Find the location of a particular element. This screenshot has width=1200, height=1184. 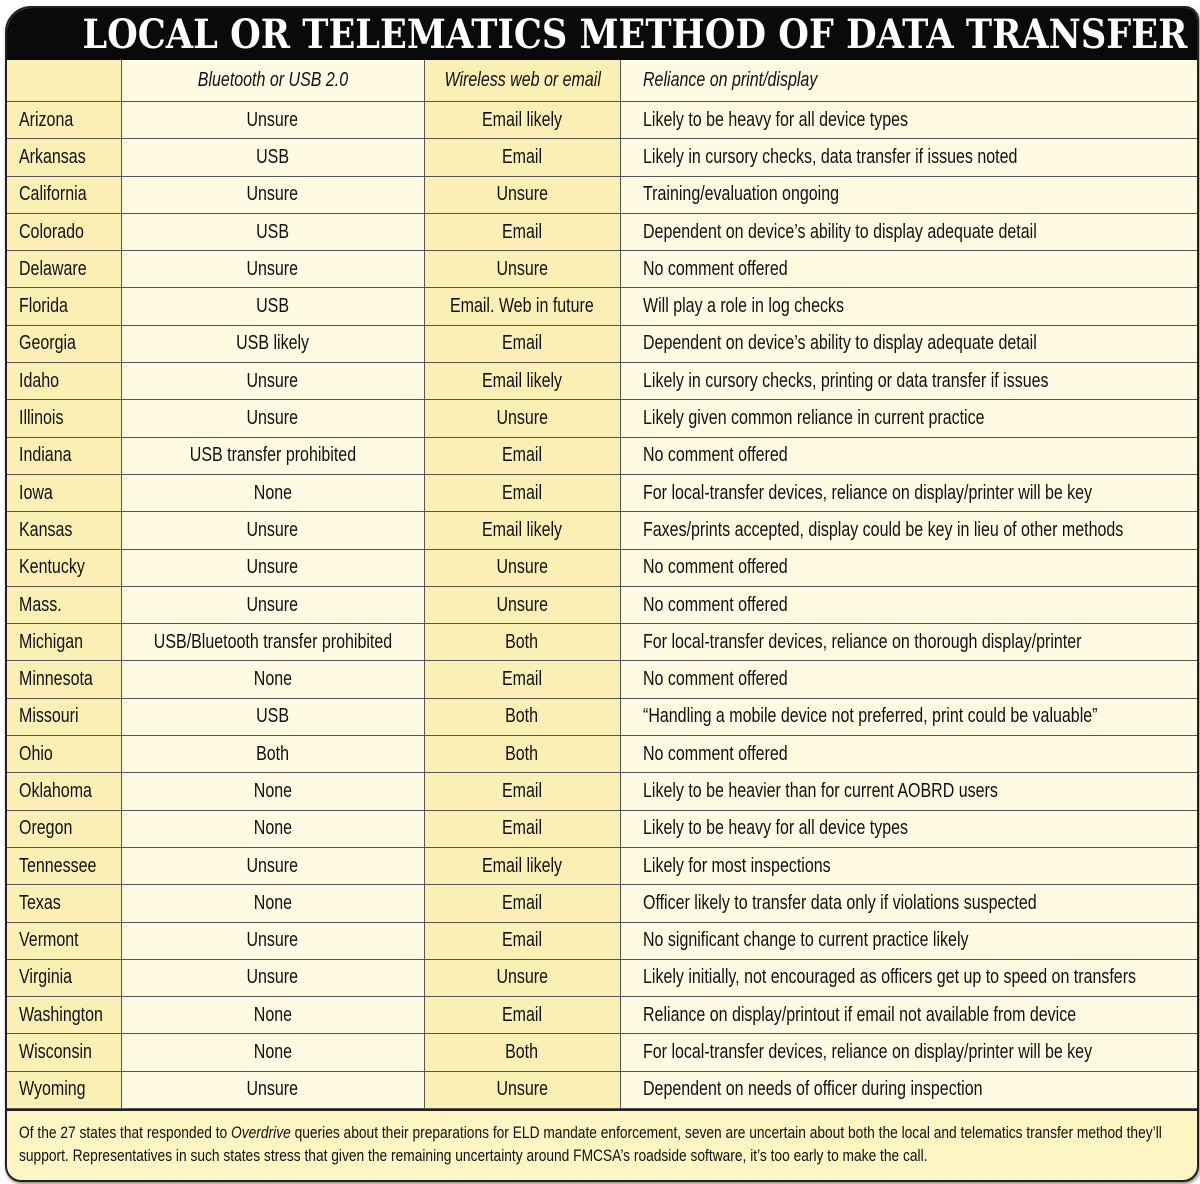

cell-state: Tennessee is located at coordinates (64, 866).